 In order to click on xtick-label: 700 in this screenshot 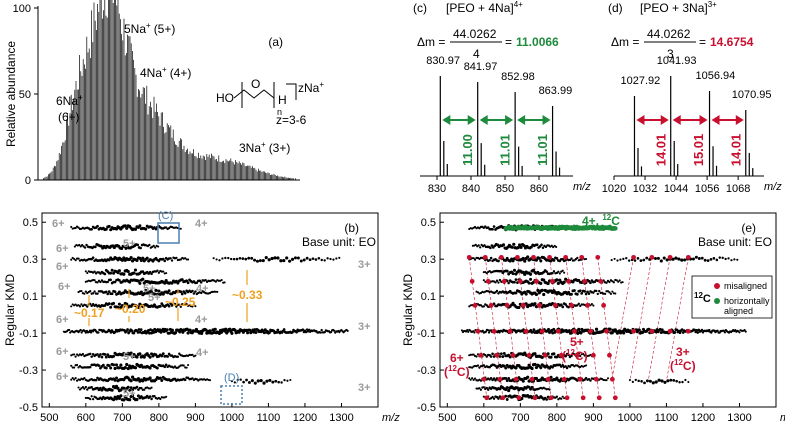, I will do `click(122, 418)`.